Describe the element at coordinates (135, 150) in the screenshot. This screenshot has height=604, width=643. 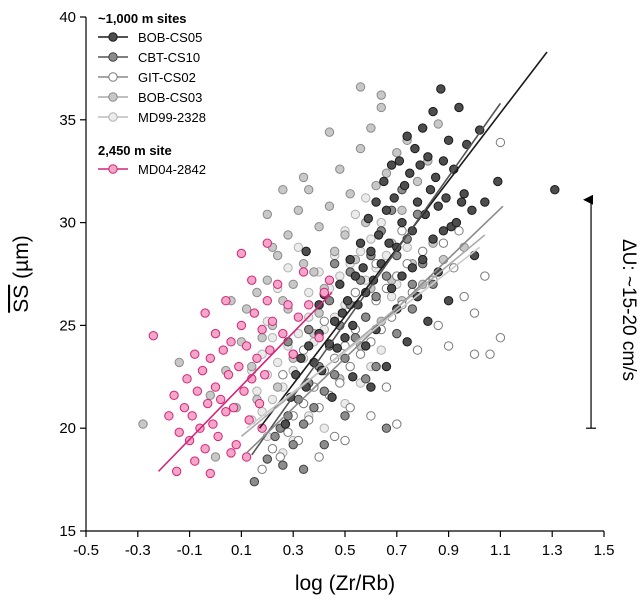
I see `legend-heading: 2,450 m site` at that location.